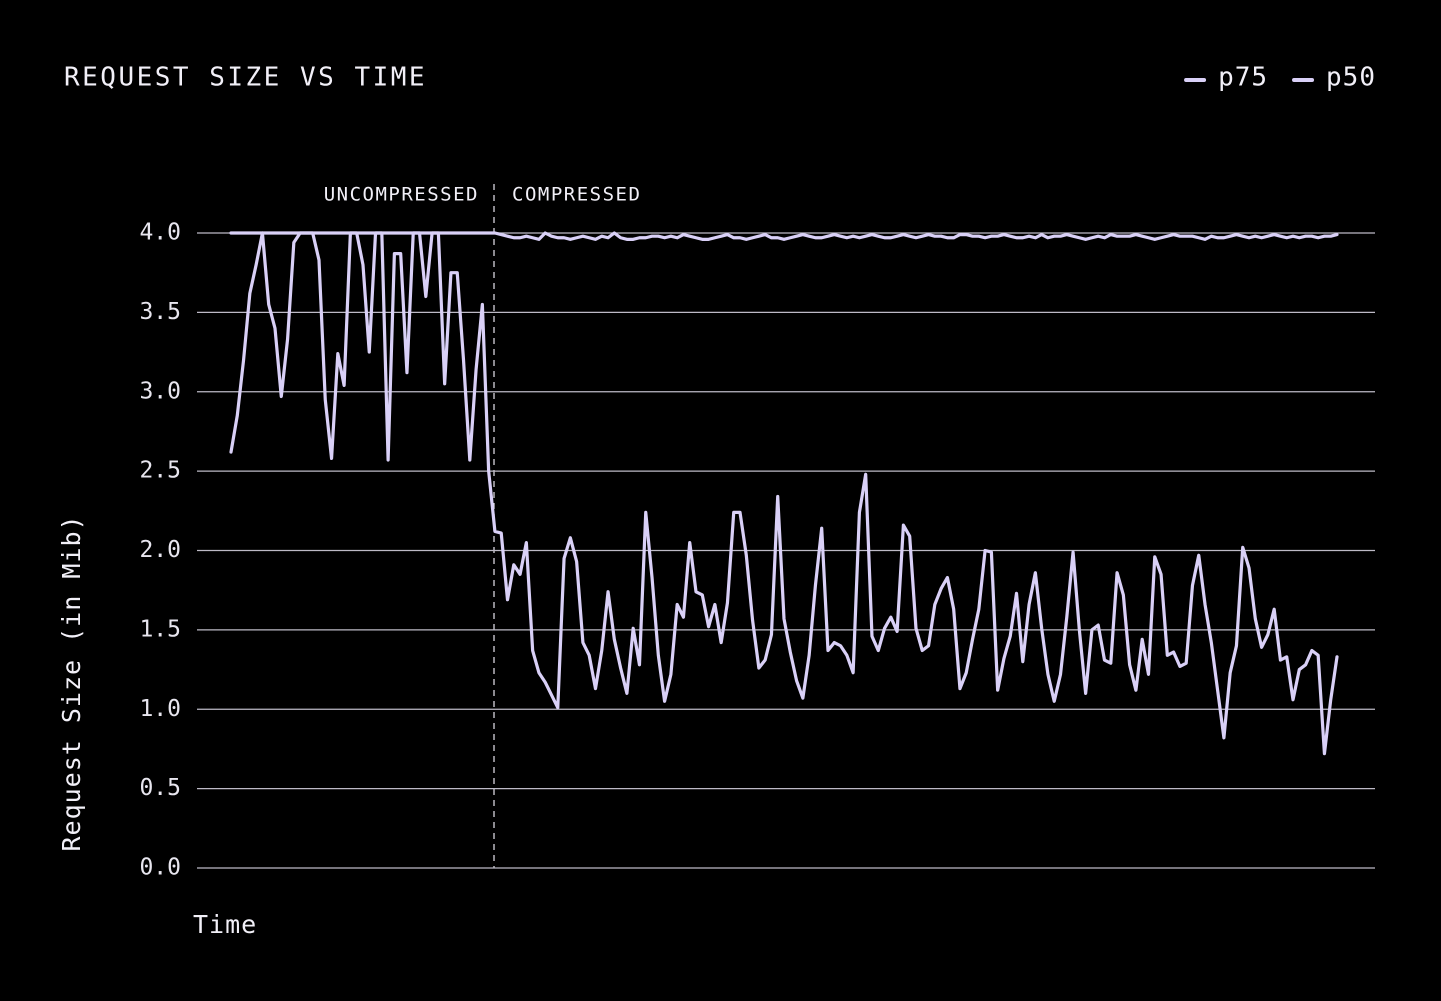 The width and height of the screenshot is (1441, 1001). I want to click on y-tick-label: 3.0, so click(160, 391).